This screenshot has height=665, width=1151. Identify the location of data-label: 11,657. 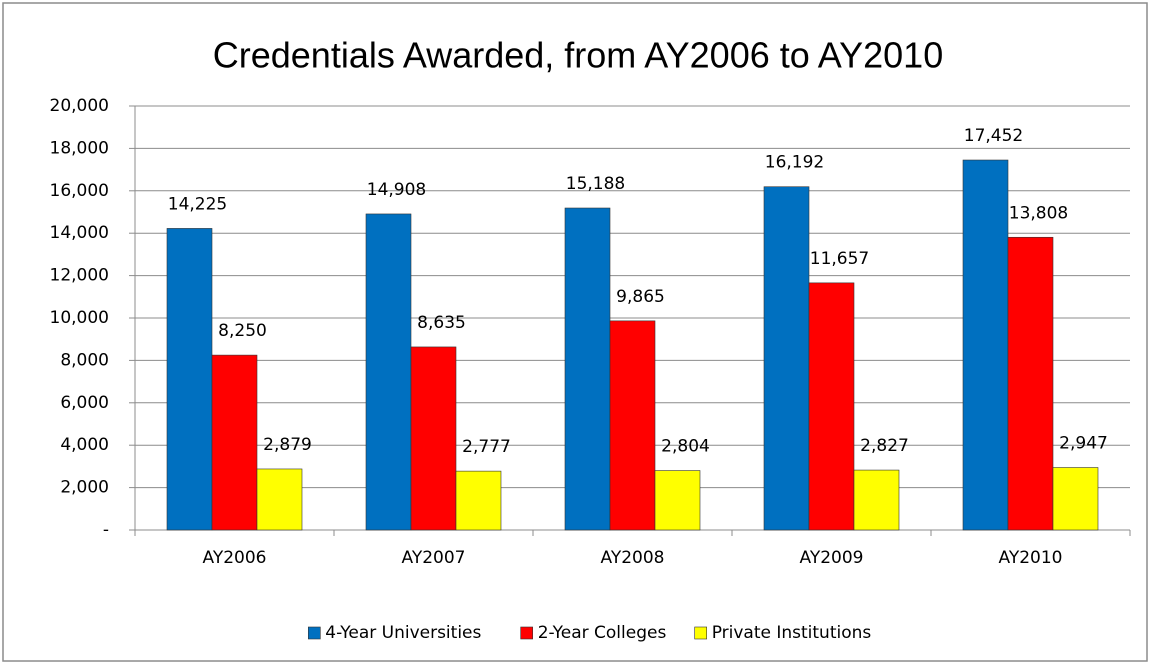
(839, 259).